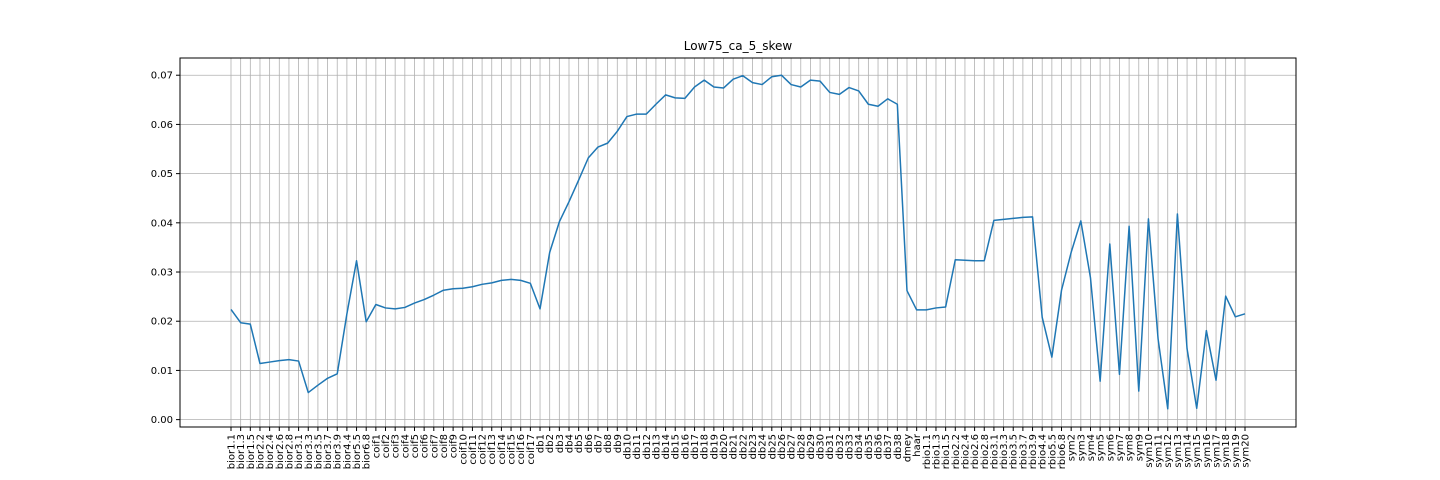 The width and height of the screenshot is (1440, 480). What do you see at coordinates (1217, 451) in the screenshot?
I see `x-tick-label: sym17` at bounding box center [1217, 451].